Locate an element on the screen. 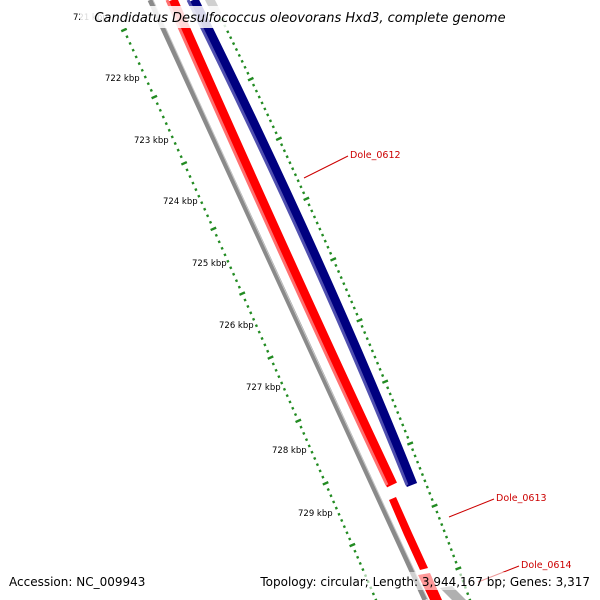 Image resolution: width=600 pixels, height=600 pixels. tick-label-723: 723 kbp is located at coordinates (151, 141).